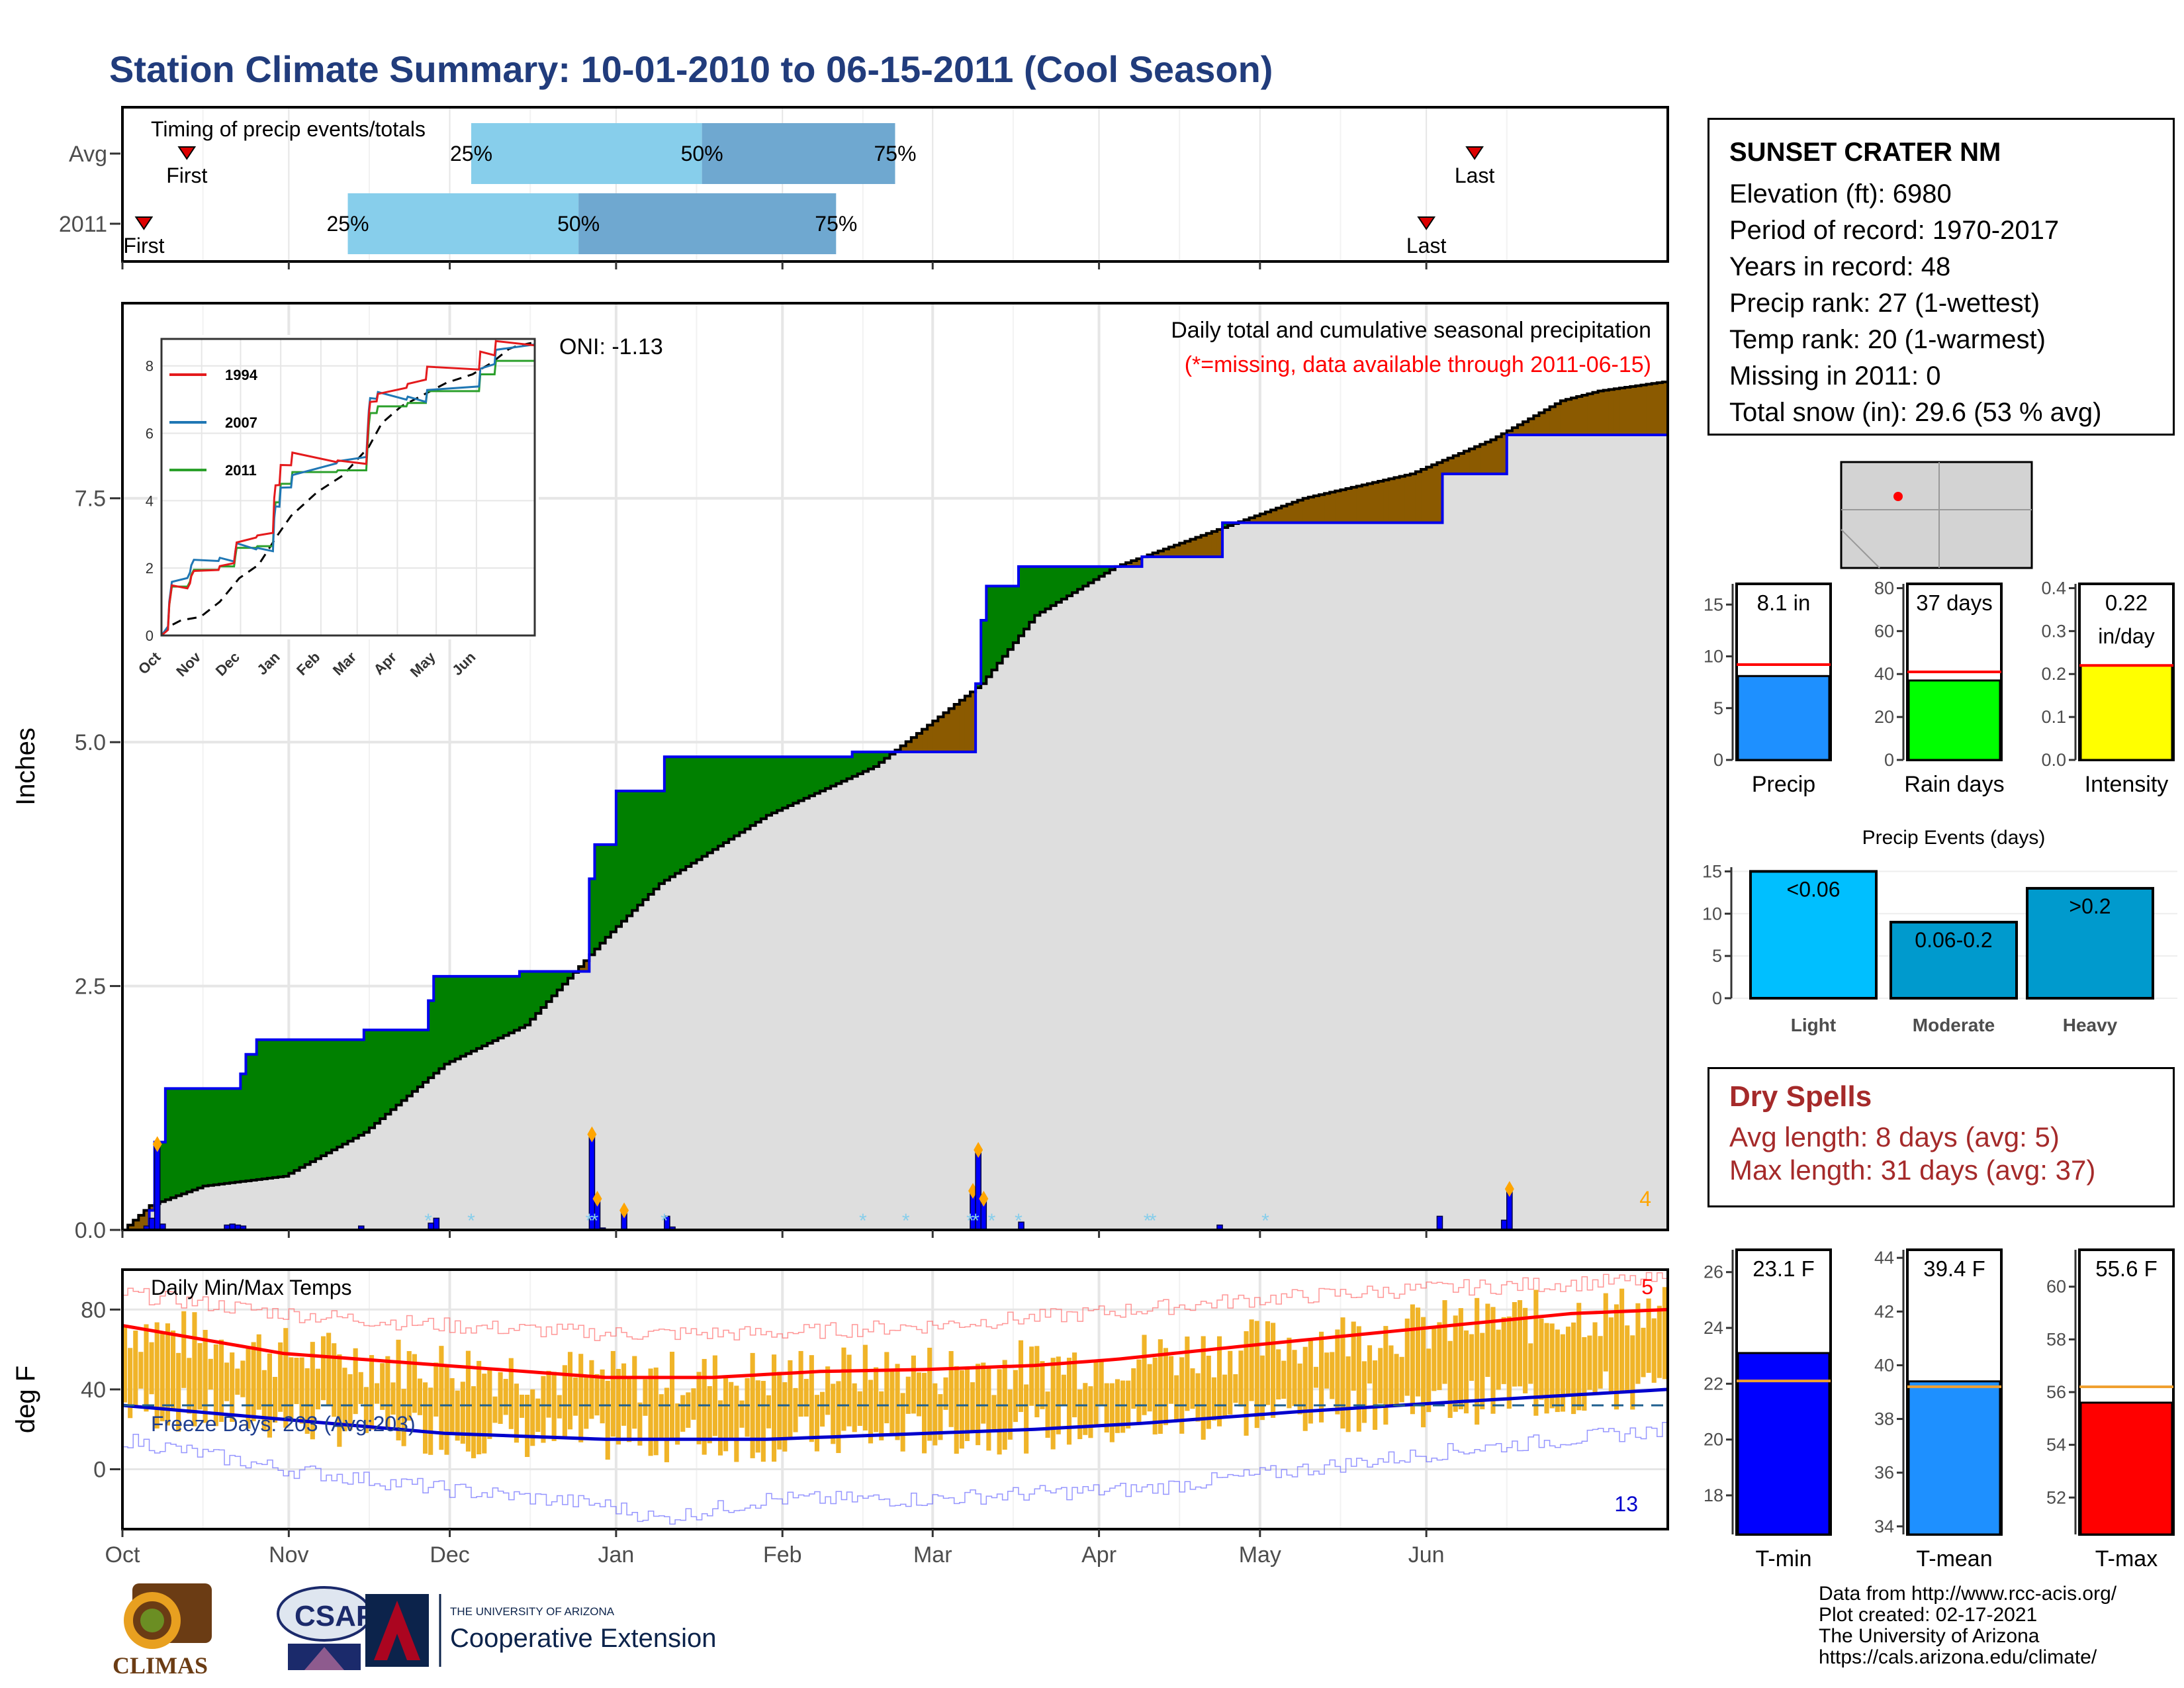  What do you see at coordinates (1713, 1328) in the screenshot?
I see `mini-y-tick-label: 24` at bounding box center [1713, 1328].